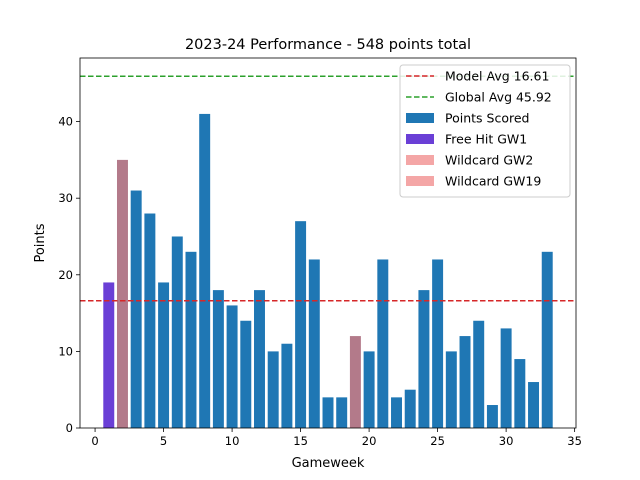  What do you see at coordinates (336, 438) in the screenshot?
I see `x-axis-ticks: 0 5 10 15 20 25 30 35` at bounding box center [336, 438].